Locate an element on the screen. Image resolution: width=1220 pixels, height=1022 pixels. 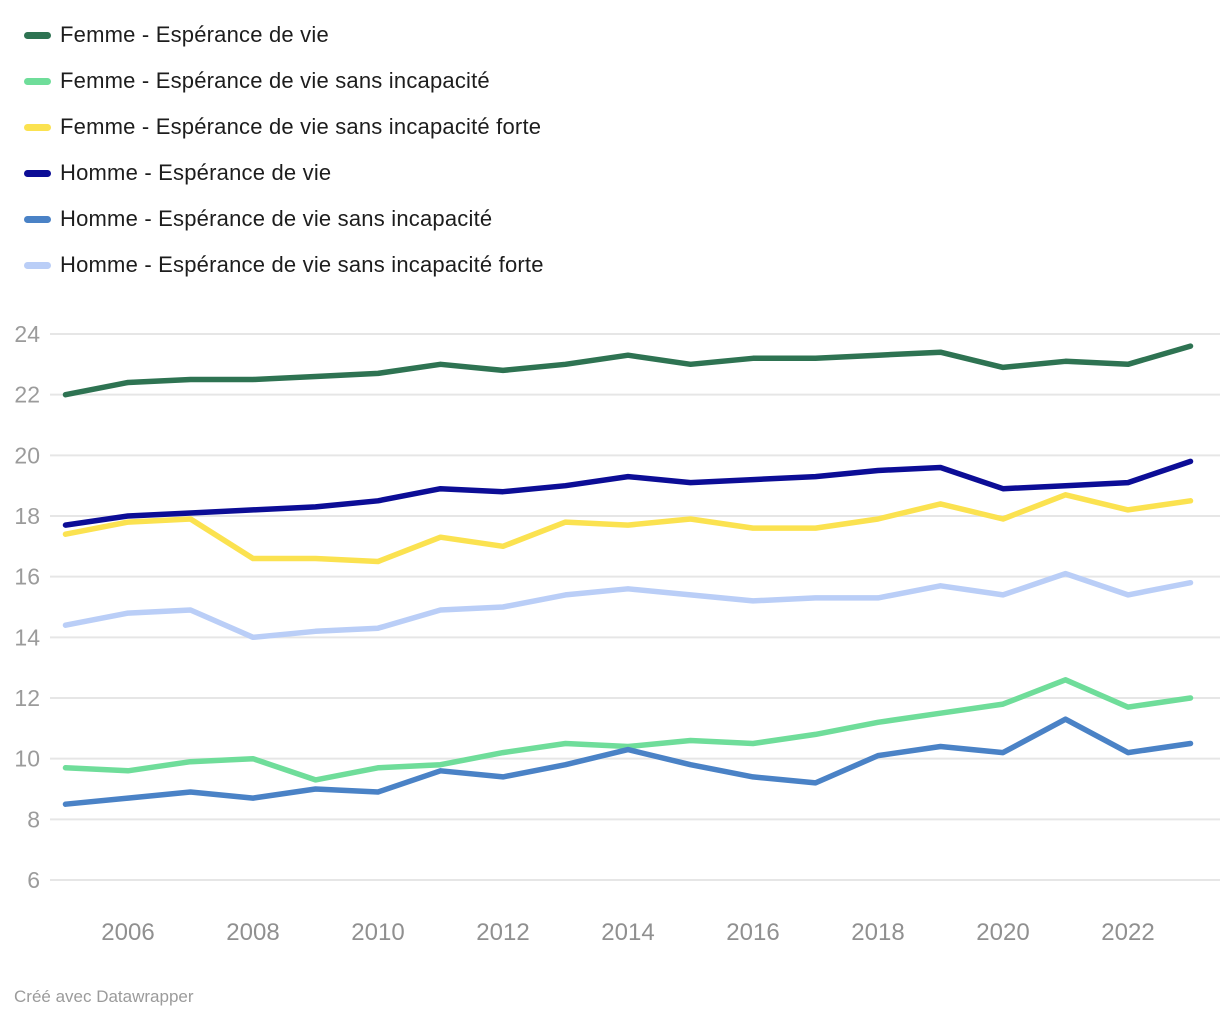
x-axis-tick-label: 2020 is located at coordinates (1002, 932).